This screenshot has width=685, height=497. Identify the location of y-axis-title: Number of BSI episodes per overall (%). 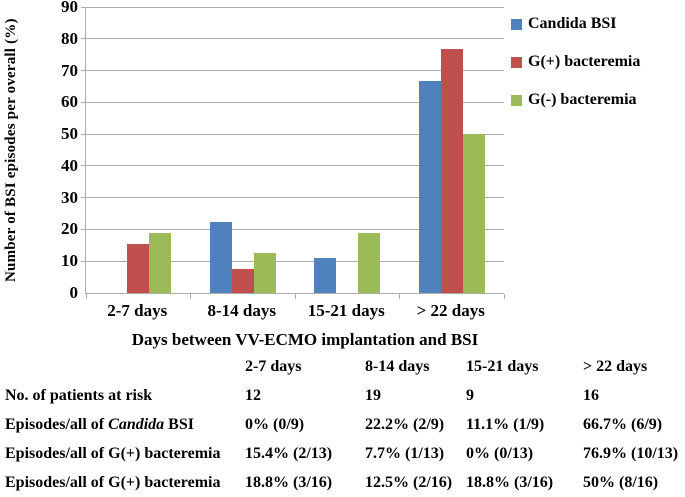
(11, 150).